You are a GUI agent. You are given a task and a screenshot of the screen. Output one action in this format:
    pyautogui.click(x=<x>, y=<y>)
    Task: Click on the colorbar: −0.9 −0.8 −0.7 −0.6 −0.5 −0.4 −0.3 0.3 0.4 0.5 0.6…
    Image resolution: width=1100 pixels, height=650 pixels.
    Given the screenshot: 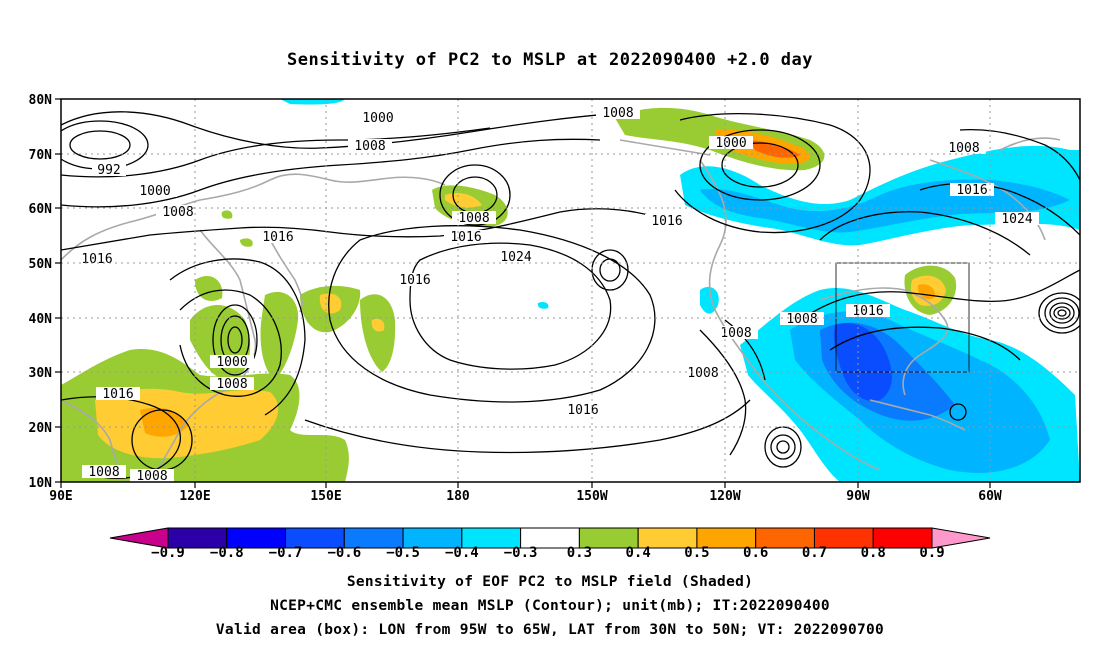 What is the action you would take?
    pyautogui.click(x=550, y=544)
    